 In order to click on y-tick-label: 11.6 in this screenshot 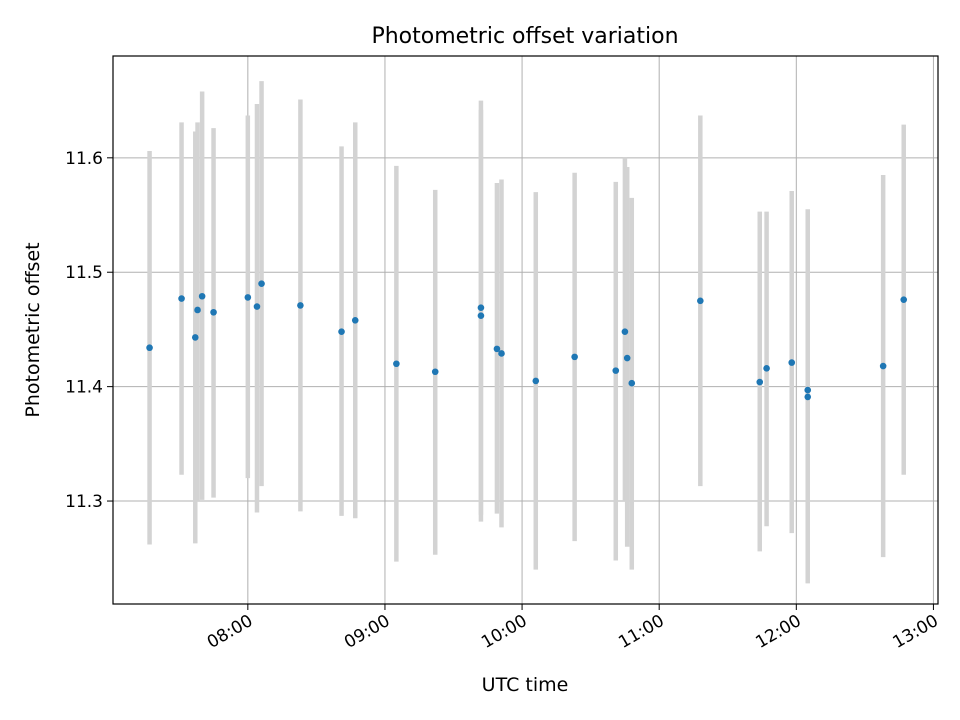, I will do `click(84, 159)`.